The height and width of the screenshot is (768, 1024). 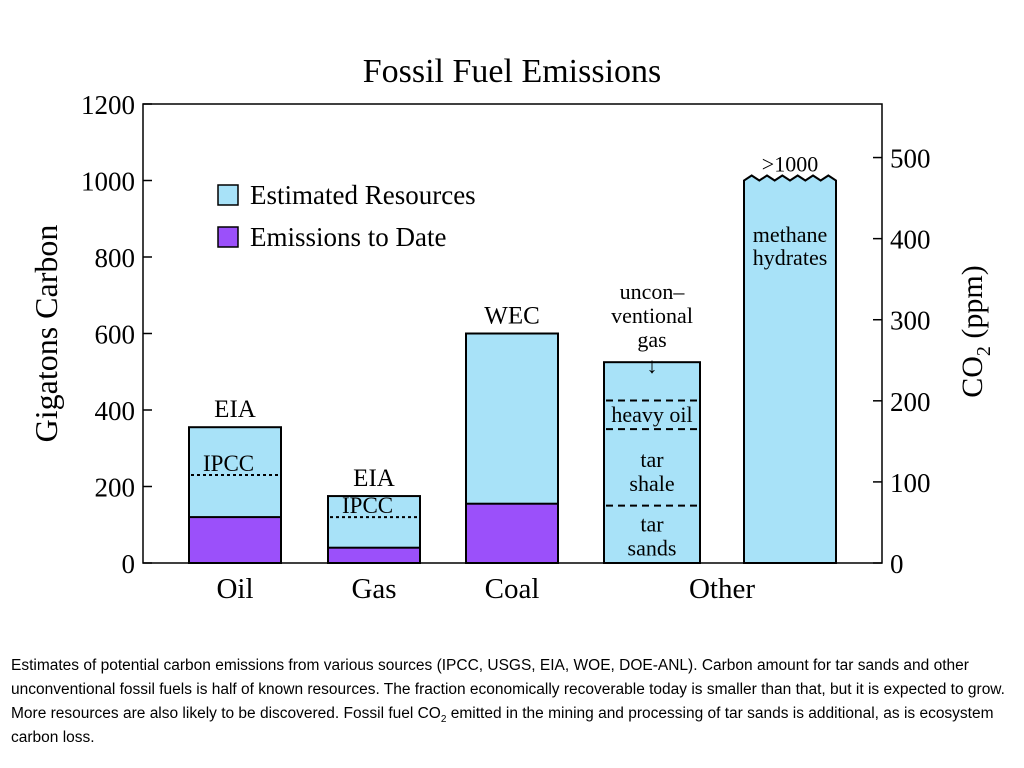 What do you see at coordinates (115, 488) in the screenshot?
I see `y-tick-label: 200` at bounding box center [115, 488].